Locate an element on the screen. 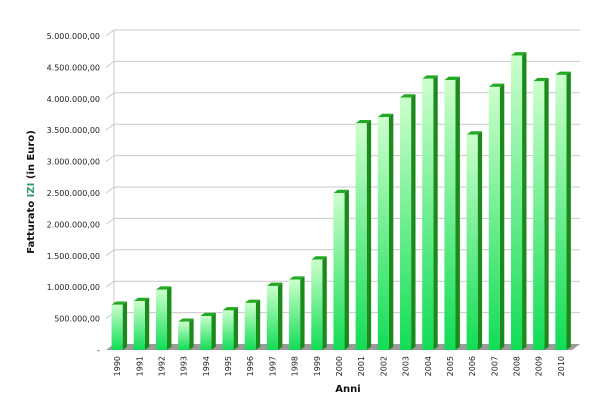 The width and height of the screenshot is (600, 420). bar-1992 is located at coordinates (163, 318).